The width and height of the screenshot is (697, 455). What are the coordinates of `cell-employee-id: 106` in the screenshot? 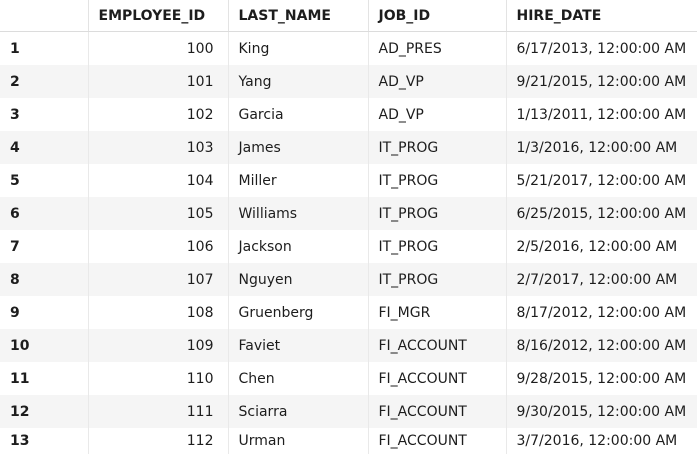 It's located at (158, 246).